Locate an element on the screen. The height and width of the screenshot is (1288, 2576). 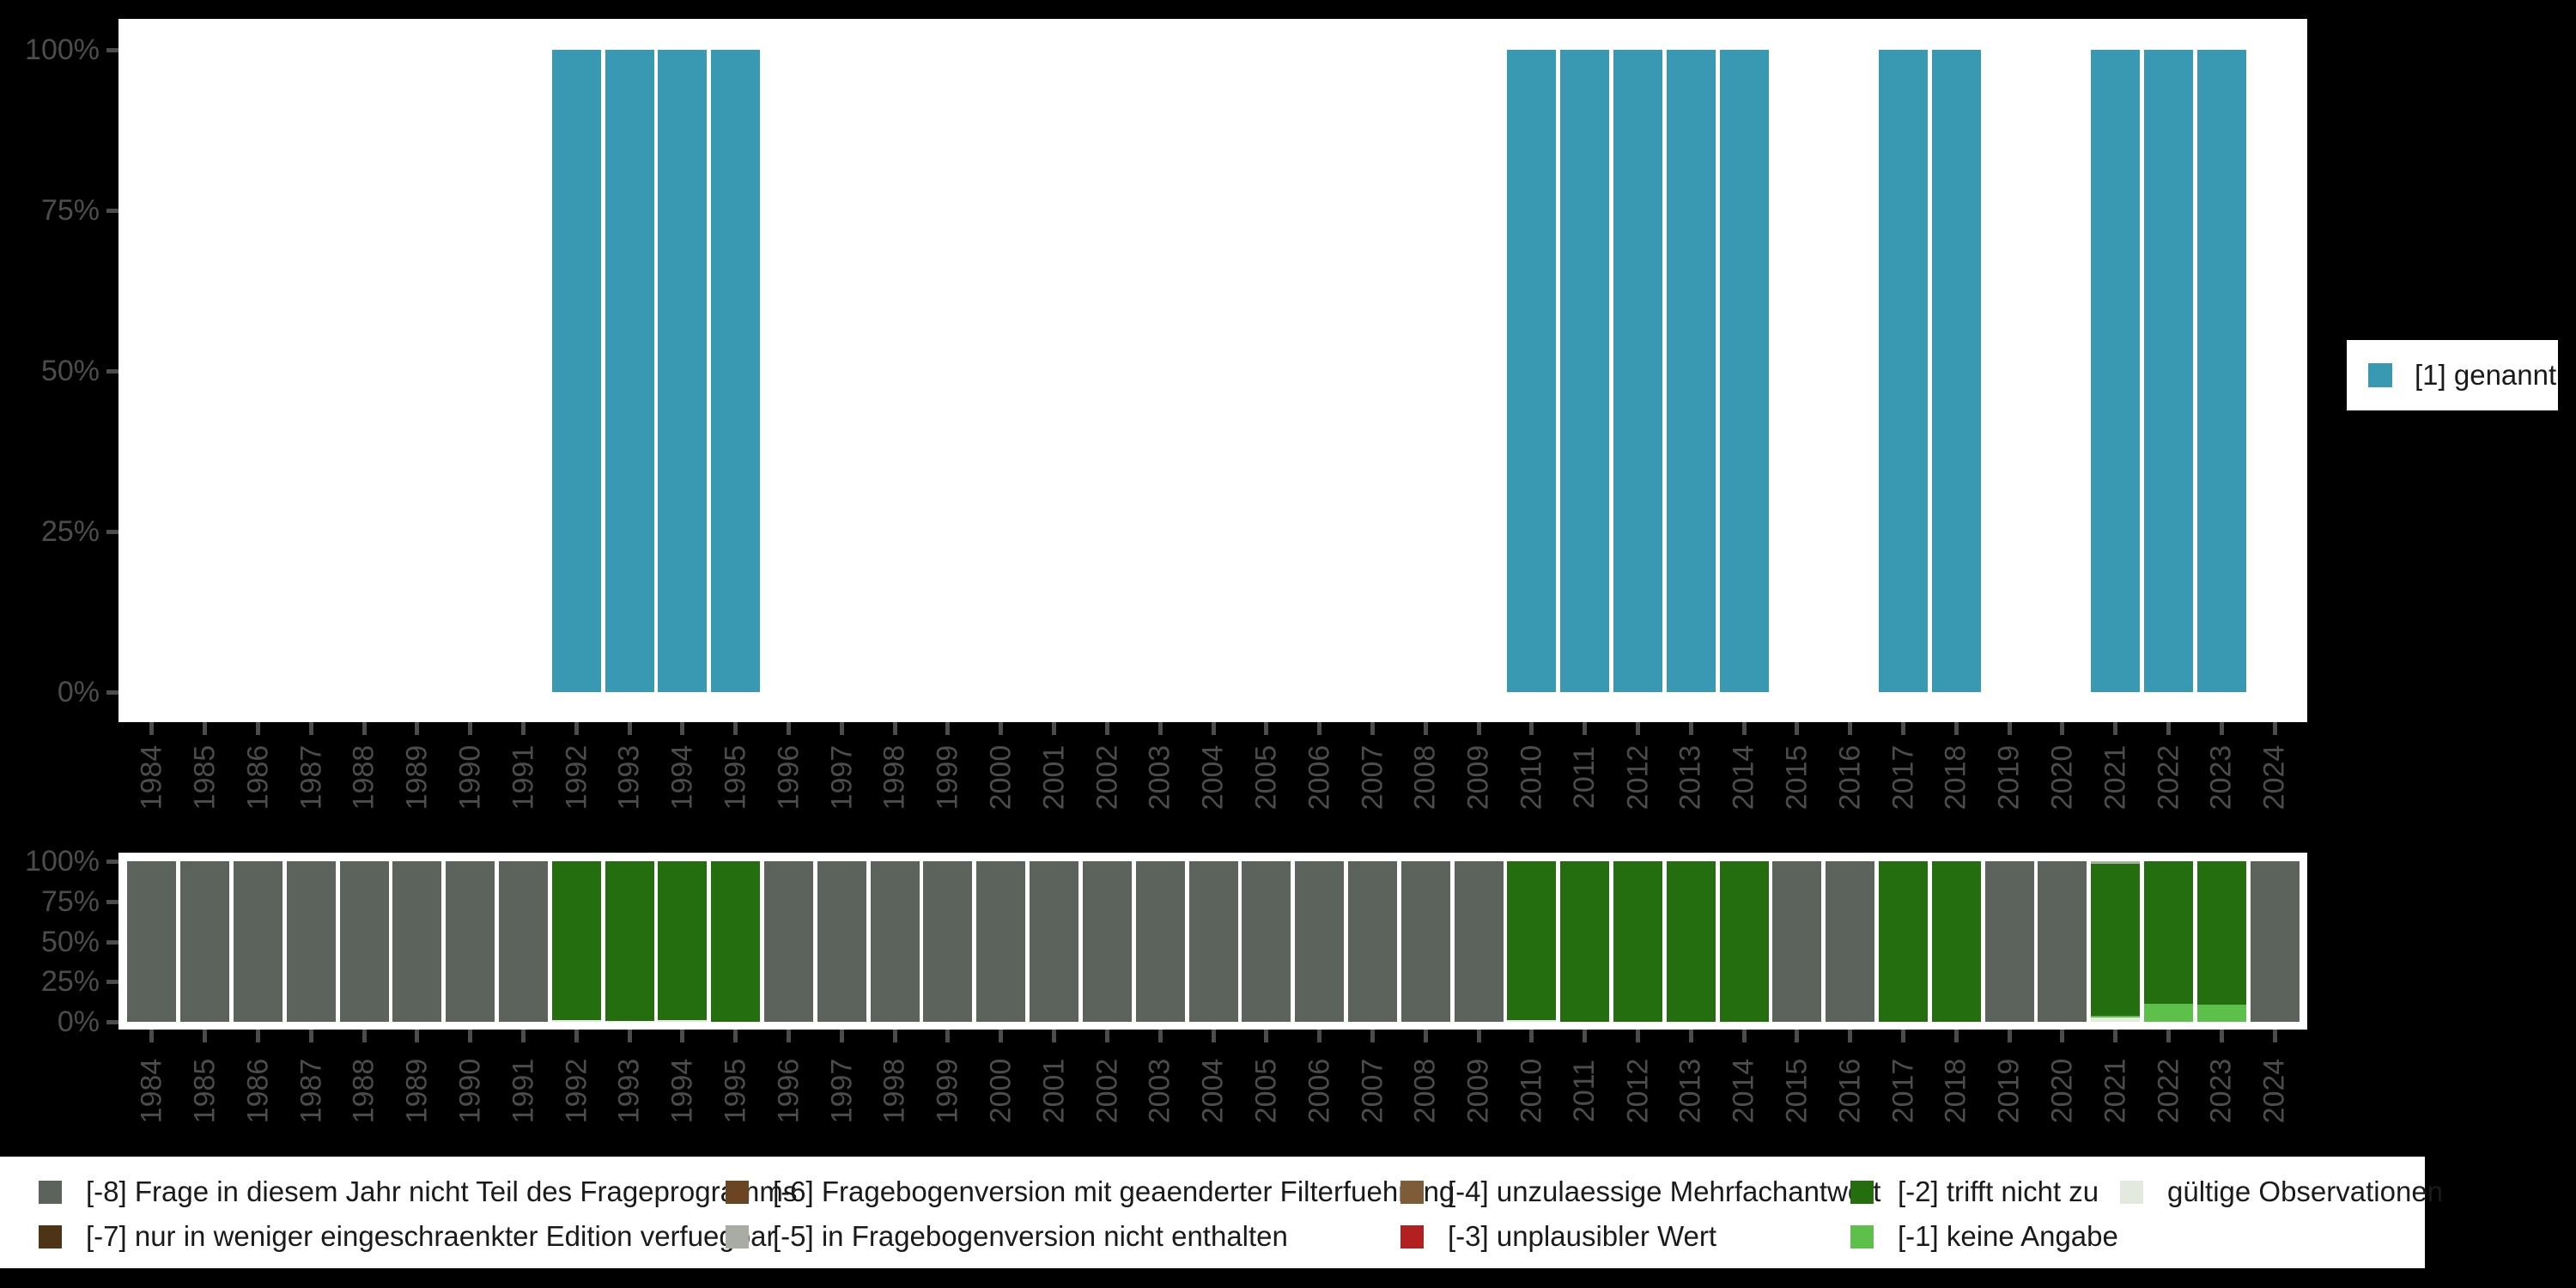
year-label-text: 1988 is located at coordinates (364, 777).